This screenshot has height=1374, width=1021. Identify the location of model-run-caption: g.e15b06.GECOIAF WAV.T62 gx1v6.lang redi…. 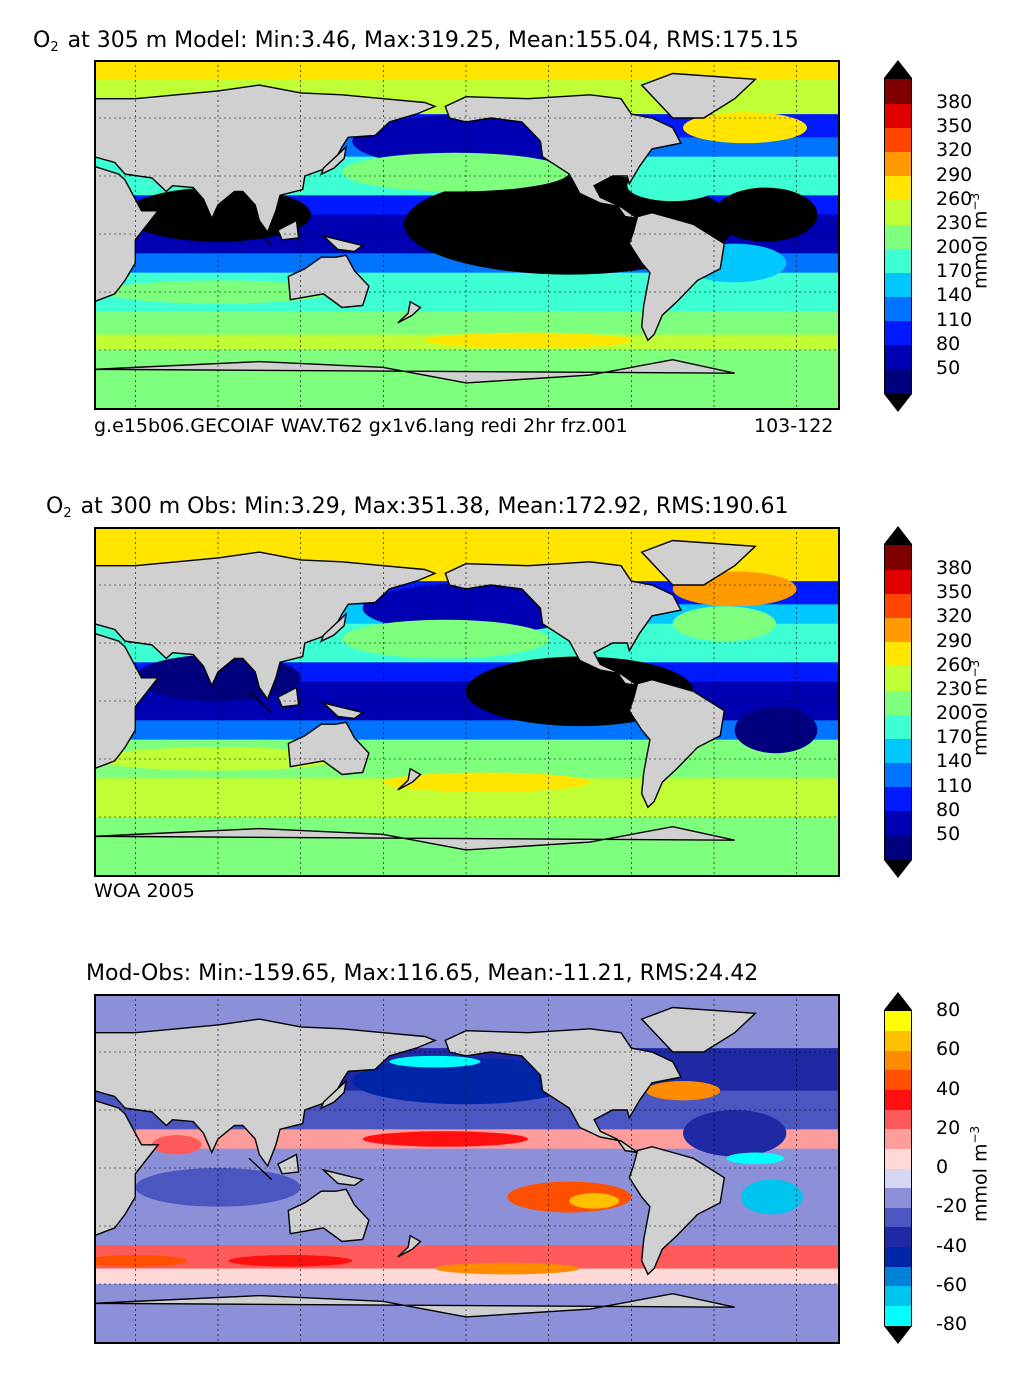
(361, 426).